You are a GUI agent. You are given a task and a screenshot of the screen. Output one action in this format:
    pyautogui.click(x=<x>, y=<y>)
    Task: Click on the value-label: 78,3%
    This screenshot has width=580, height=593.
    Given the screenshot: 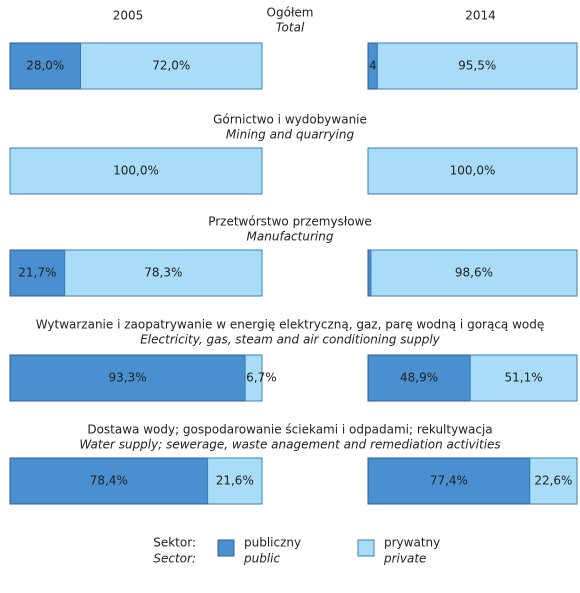 What is the action you would take?
    pyautogui.click(x=163, y=273)
    